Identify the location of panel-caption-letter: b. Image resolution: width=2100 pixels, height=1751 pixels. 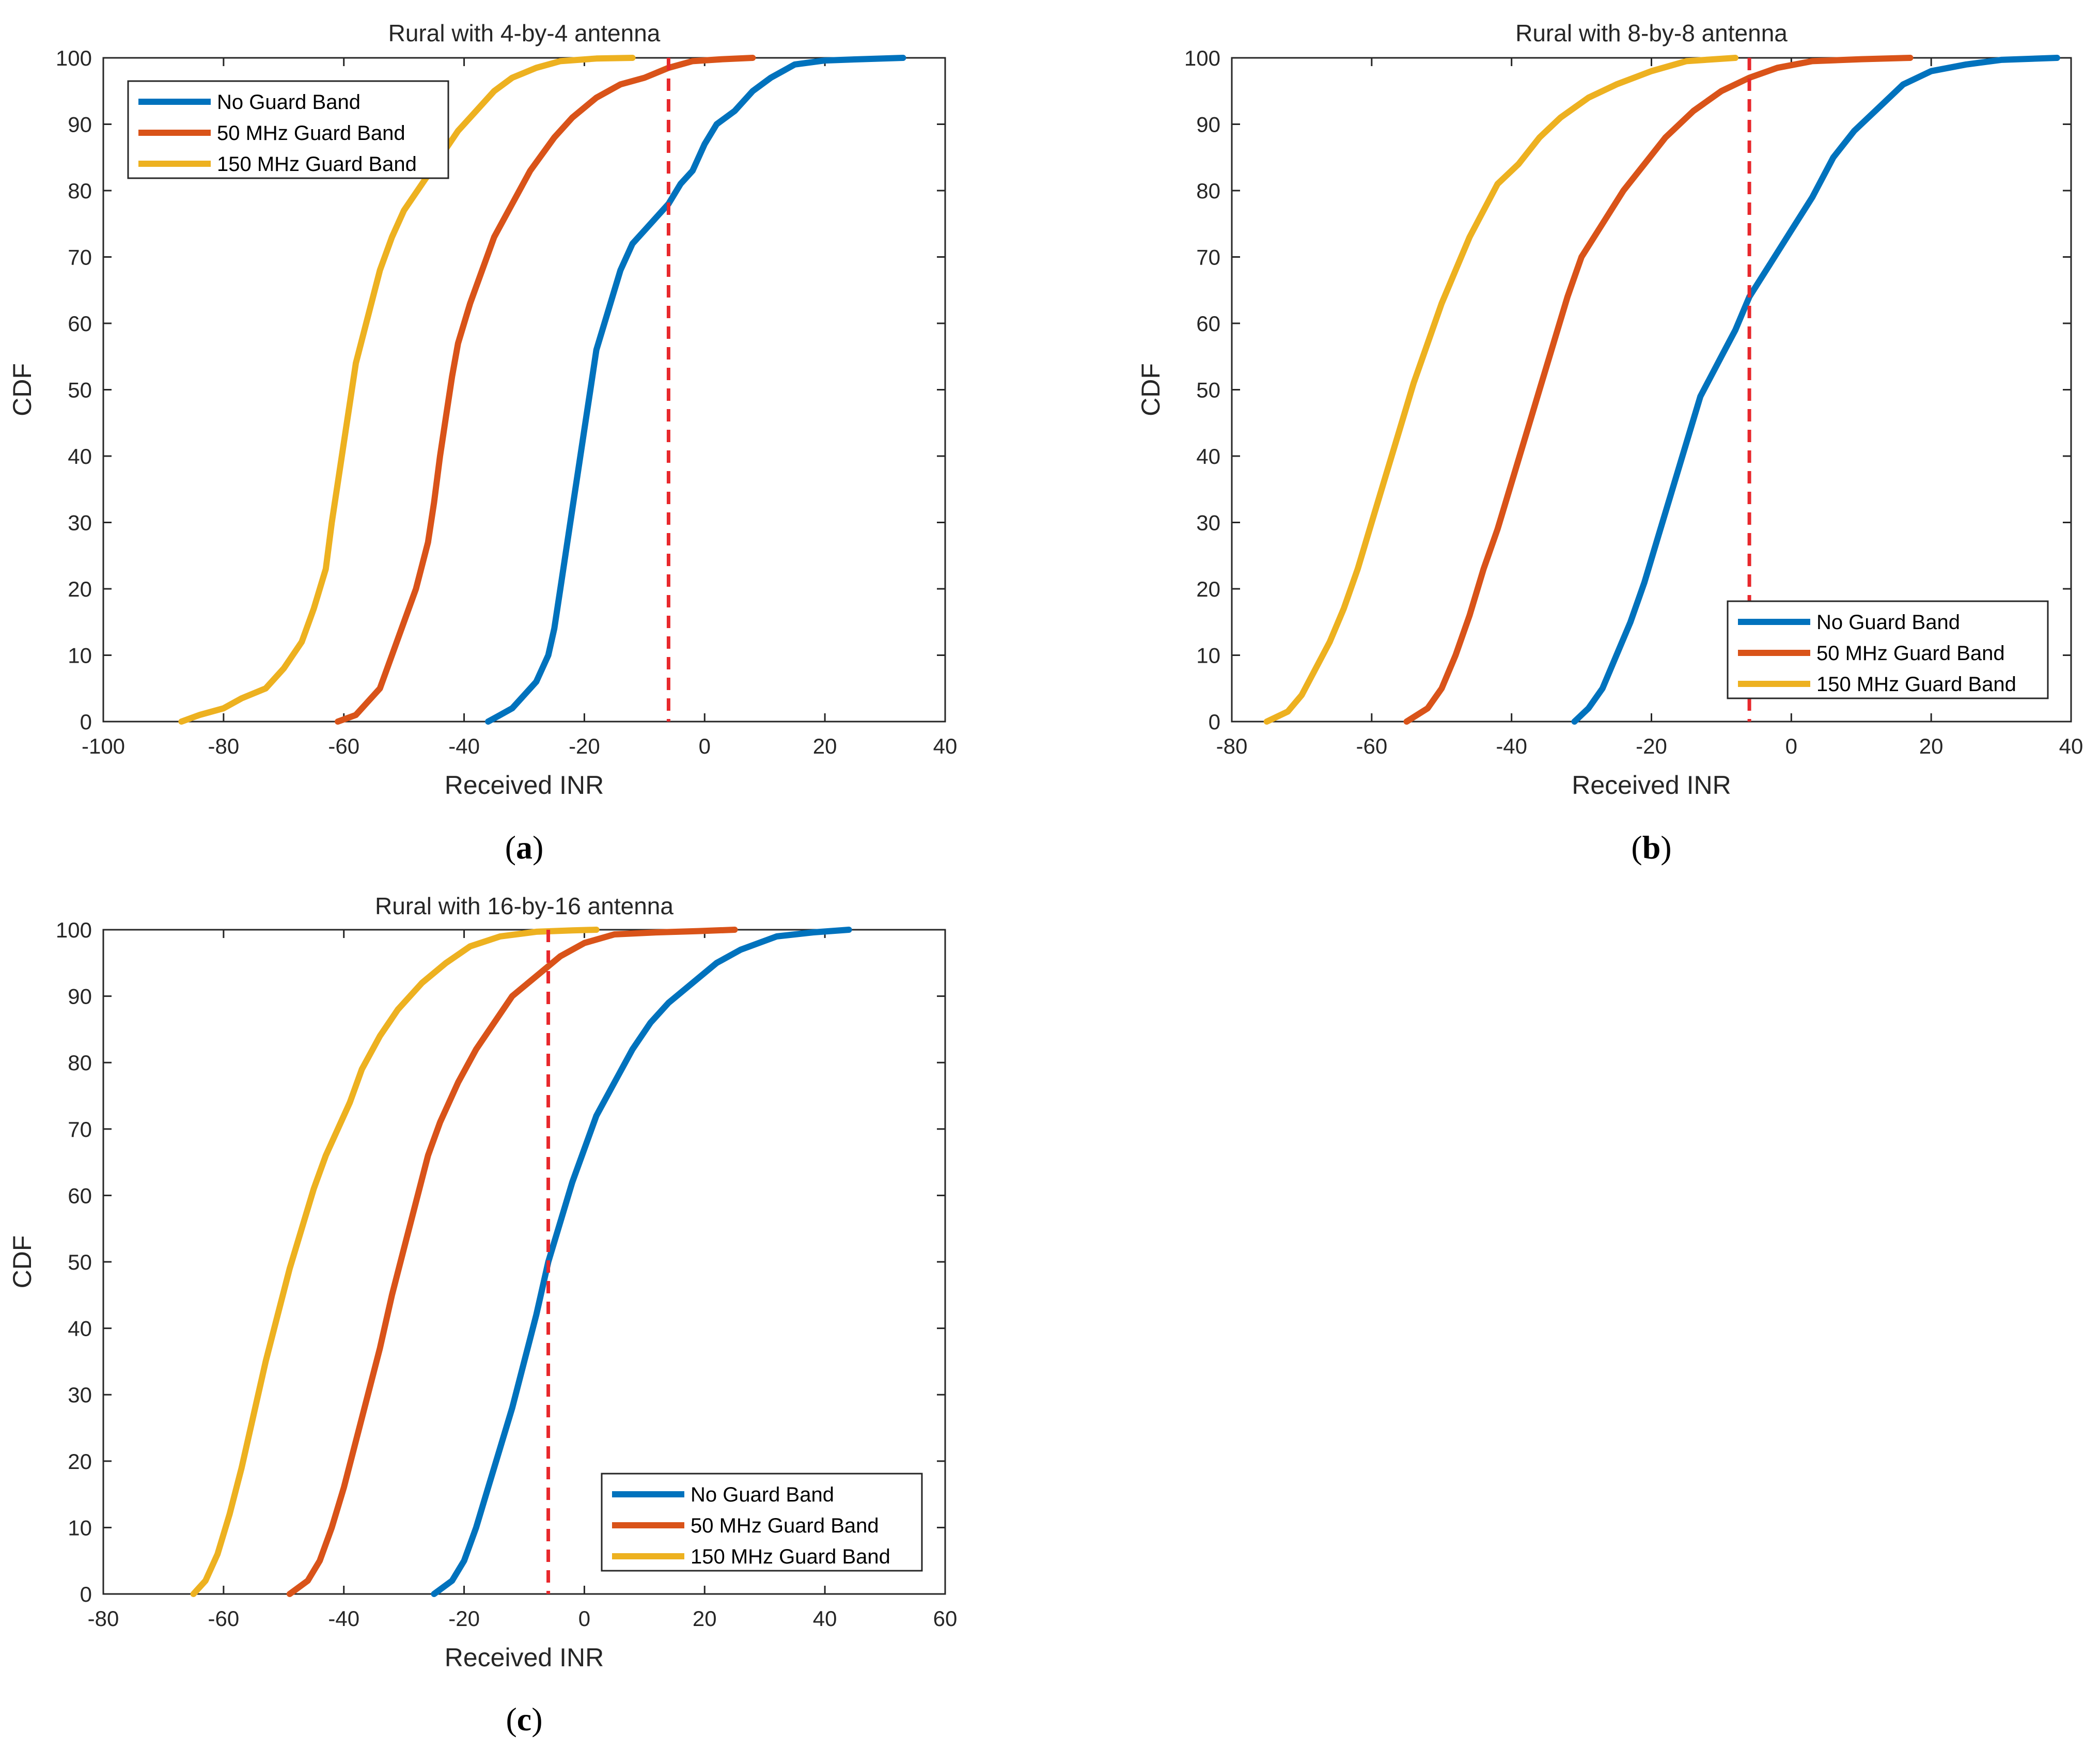
(1652, 848).